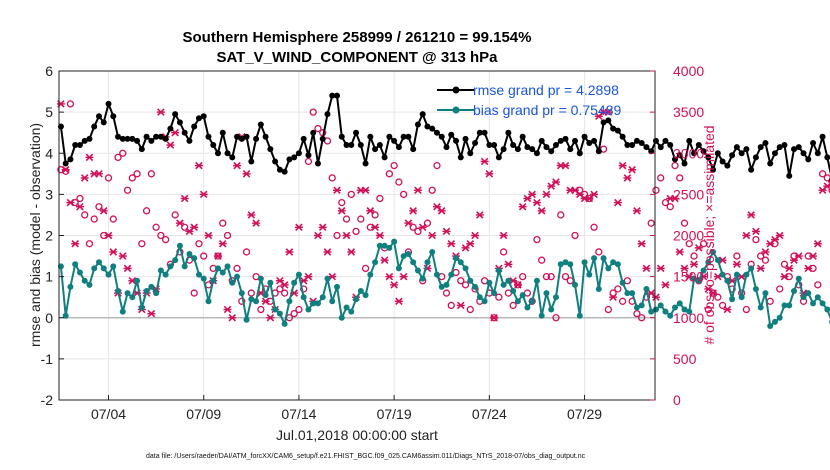 This screenshot has height=470, width=830. Describe the element at coordinates (688, 194) in the screenshot. I see `y2-tick-label: 2500` at that location.